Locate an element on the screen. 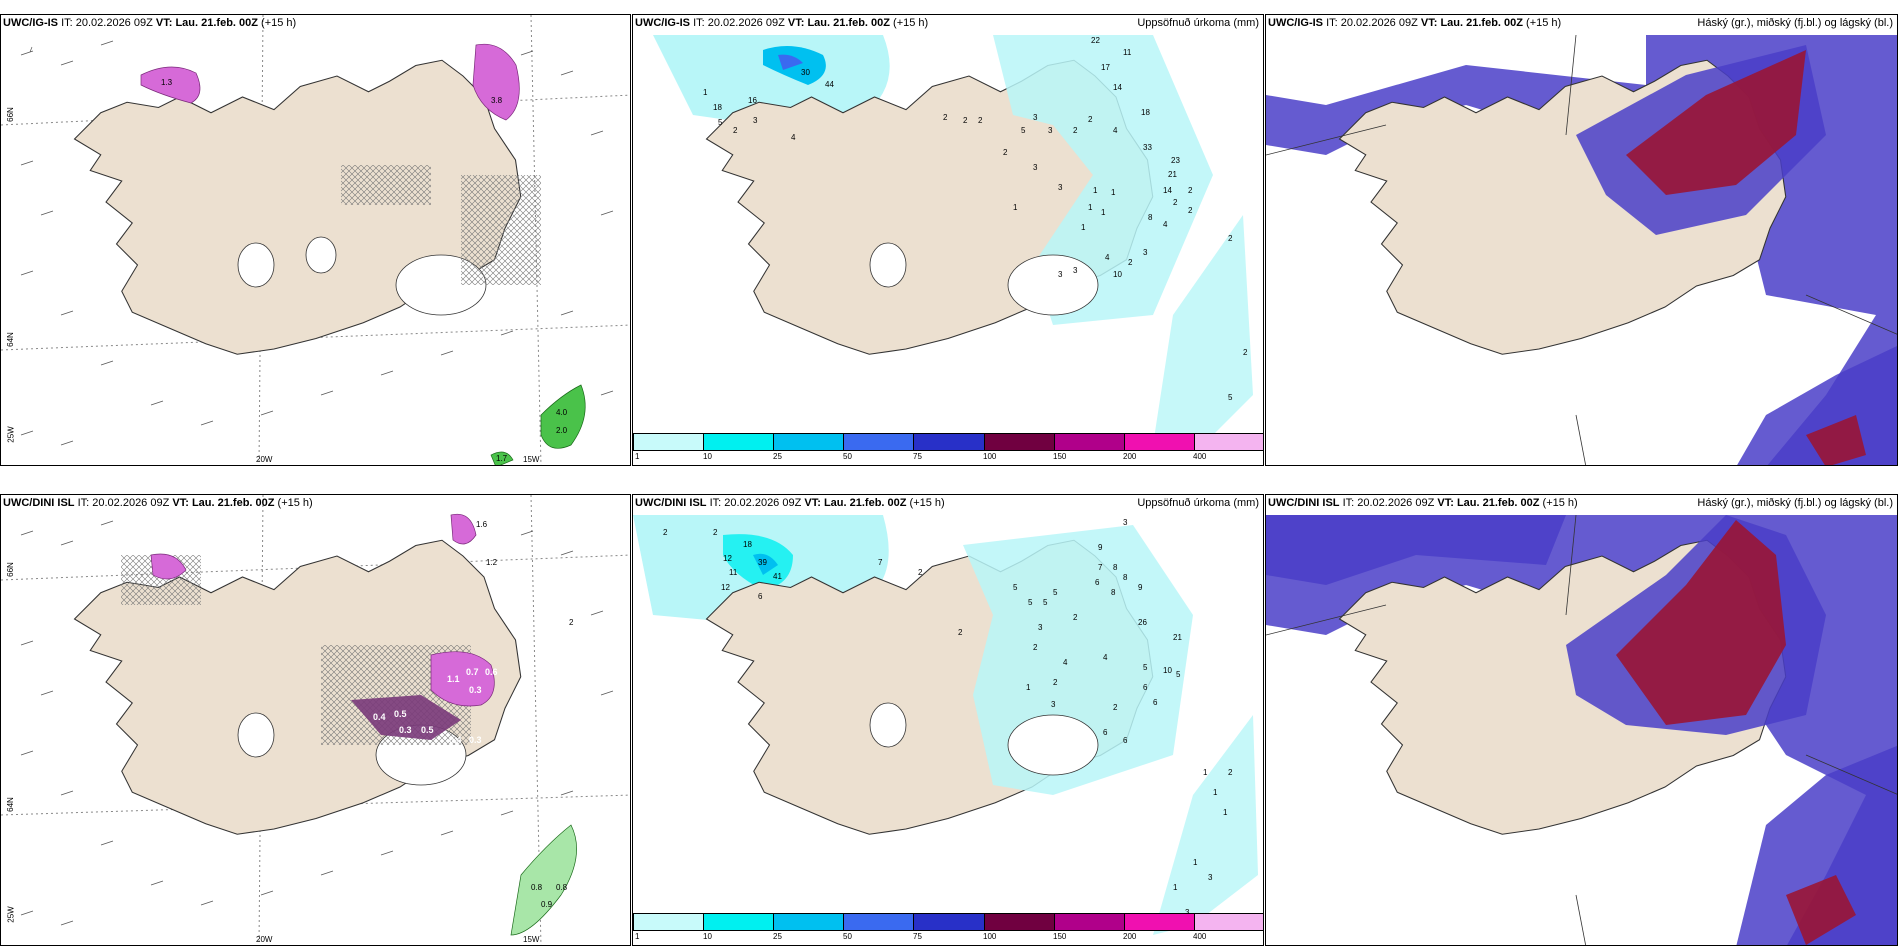 The width and height of the screenshot is (1900, 950). wind-value: 2 is located at coordinates (571, 622).